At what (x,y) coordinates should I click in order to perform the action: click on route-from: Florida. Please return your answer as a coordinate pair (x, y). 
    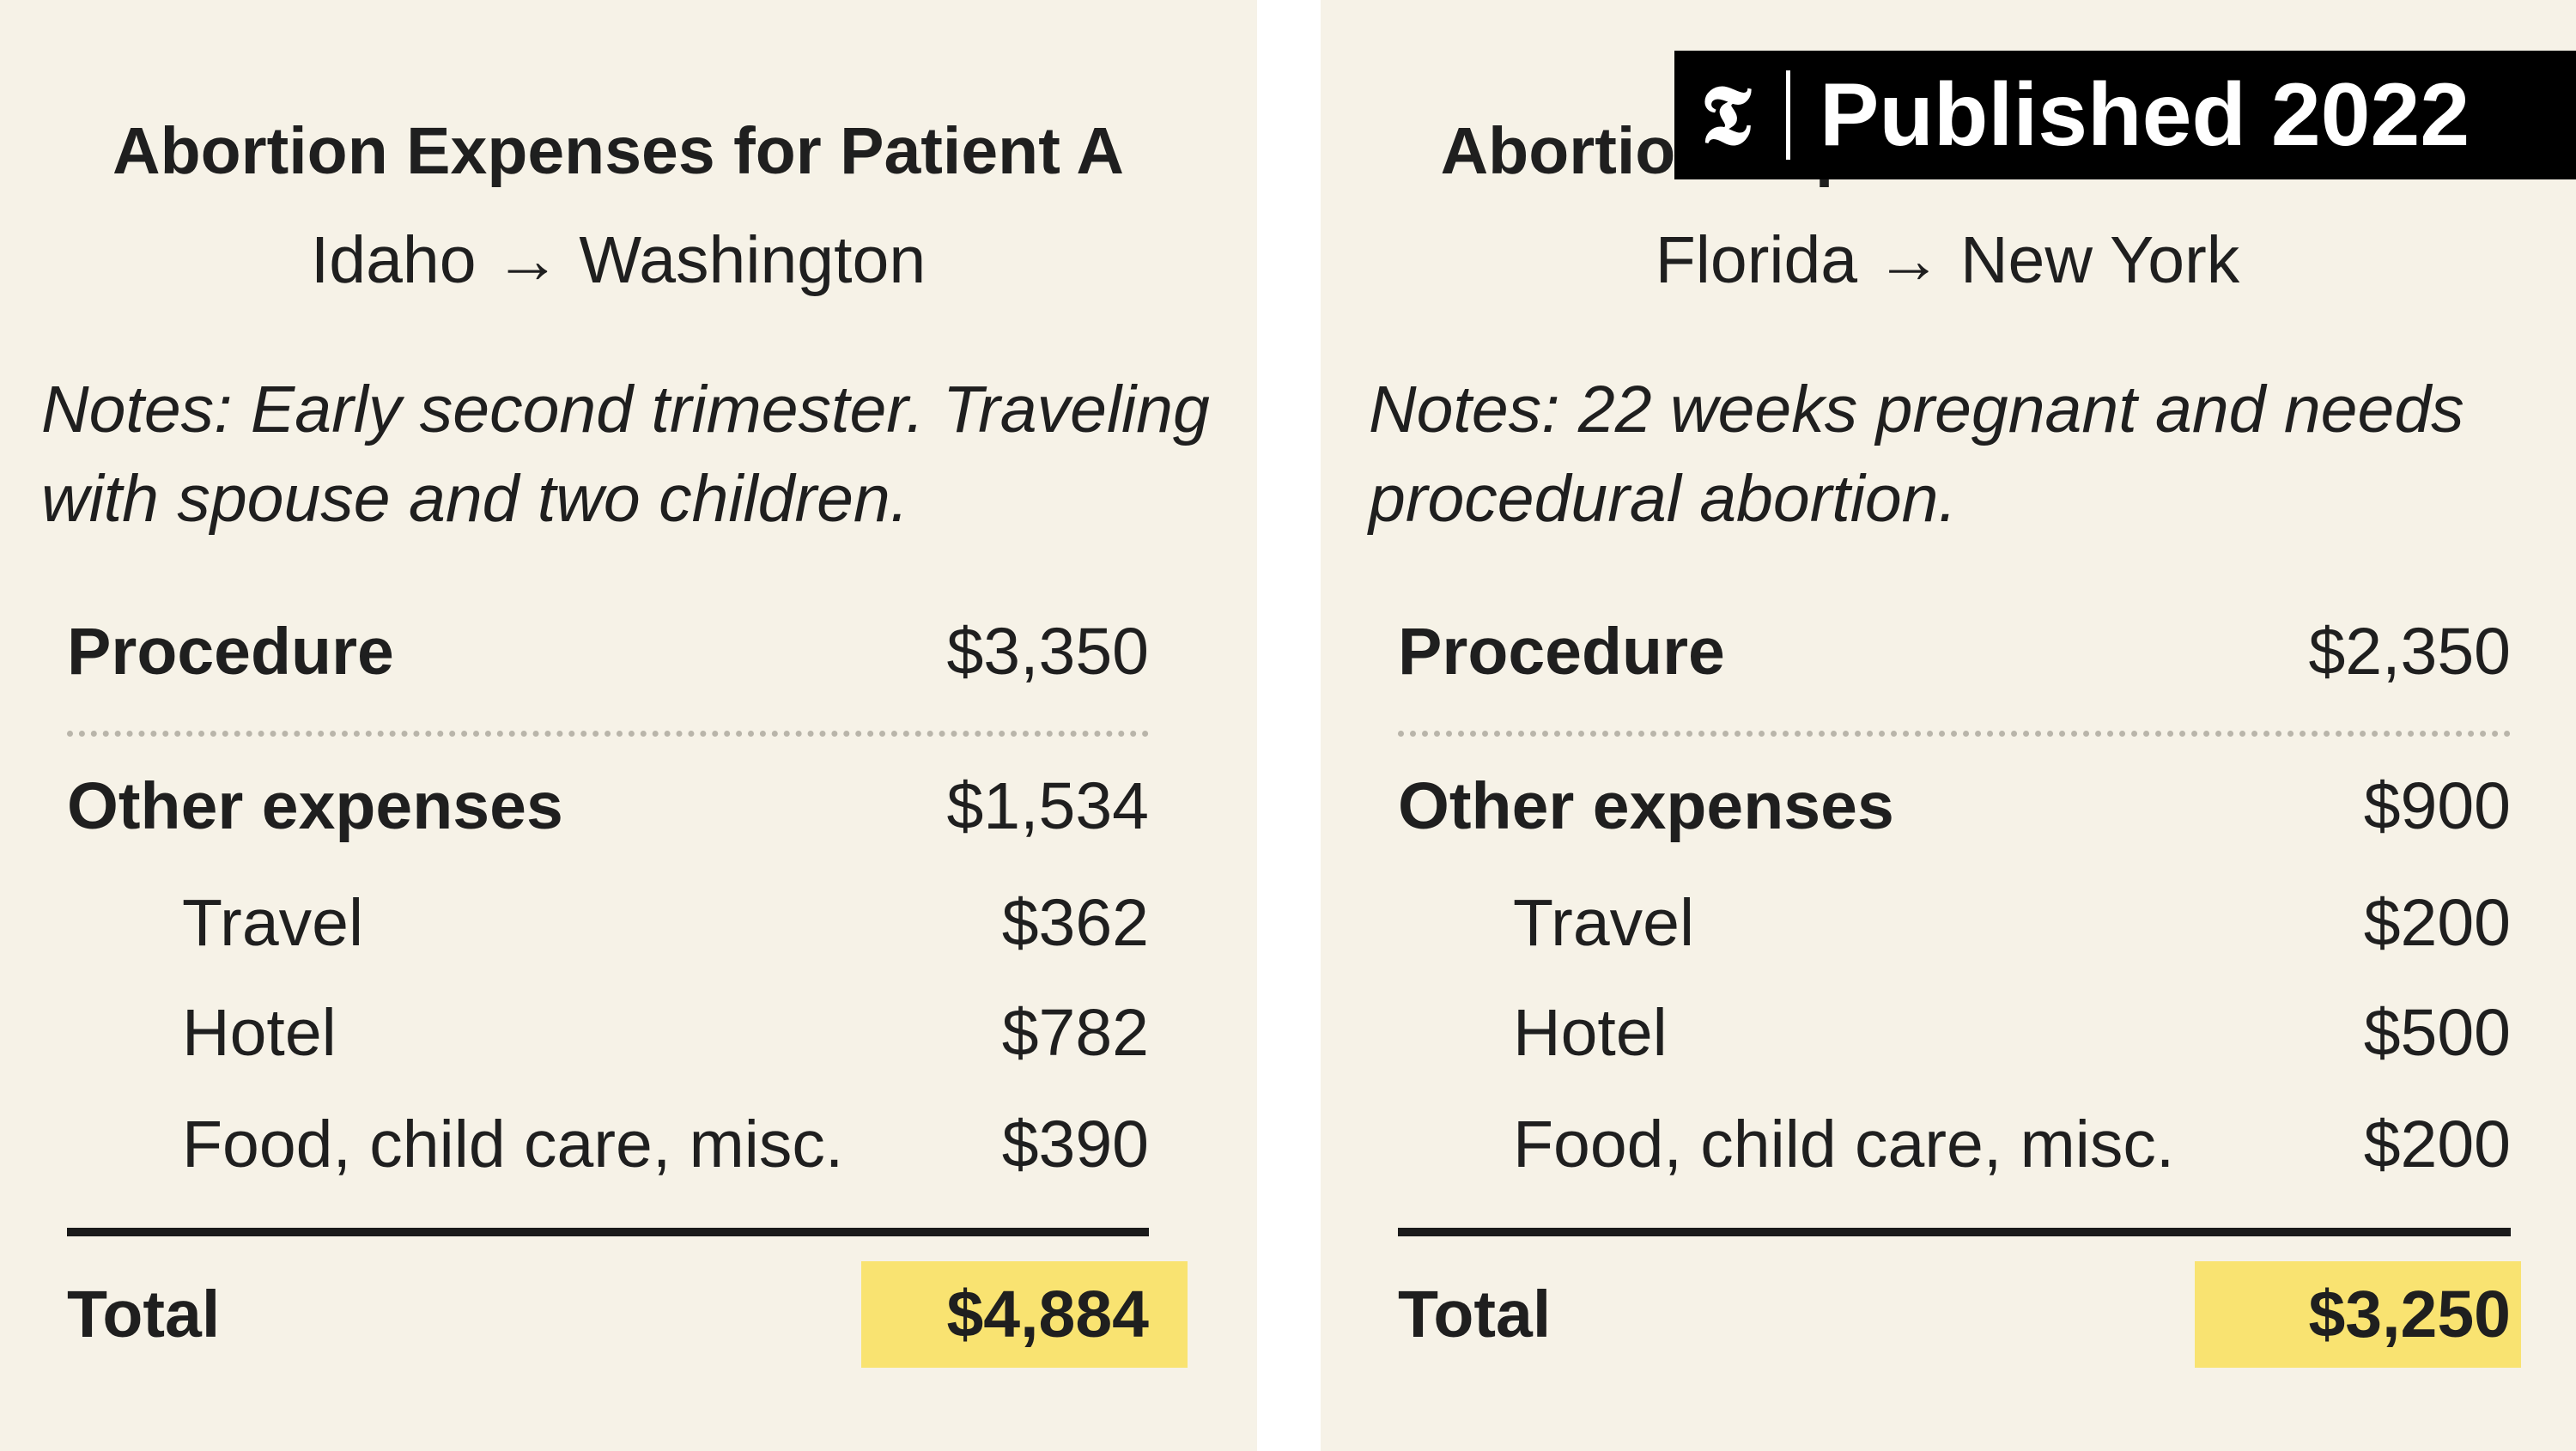
    Looking at the image, I should click on (1756, 260).